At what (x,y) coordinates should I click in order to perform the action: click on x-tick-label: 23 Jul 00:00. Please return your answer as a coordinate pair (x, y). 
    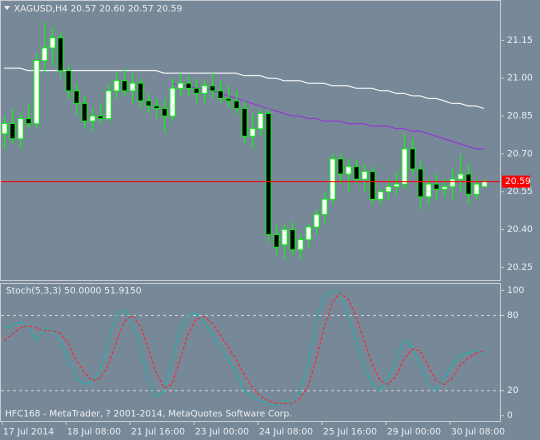
    Looking at the image, I should click on (222, 433).